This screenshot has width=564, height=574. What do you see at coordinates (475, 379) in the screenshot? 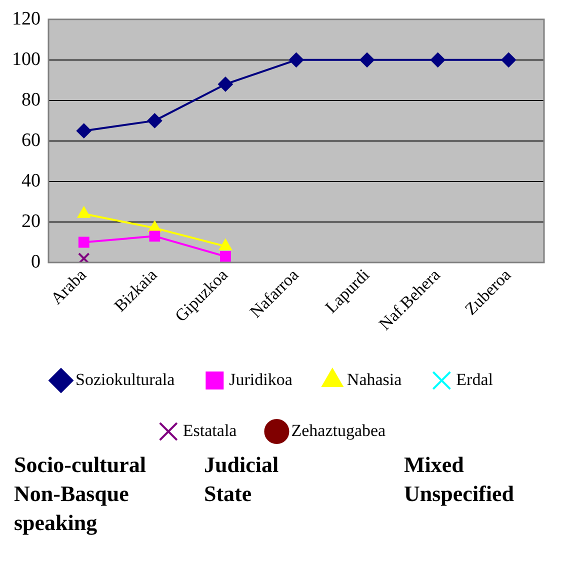
I see `legend-label: Erdal` at bounding box center [475, 379].